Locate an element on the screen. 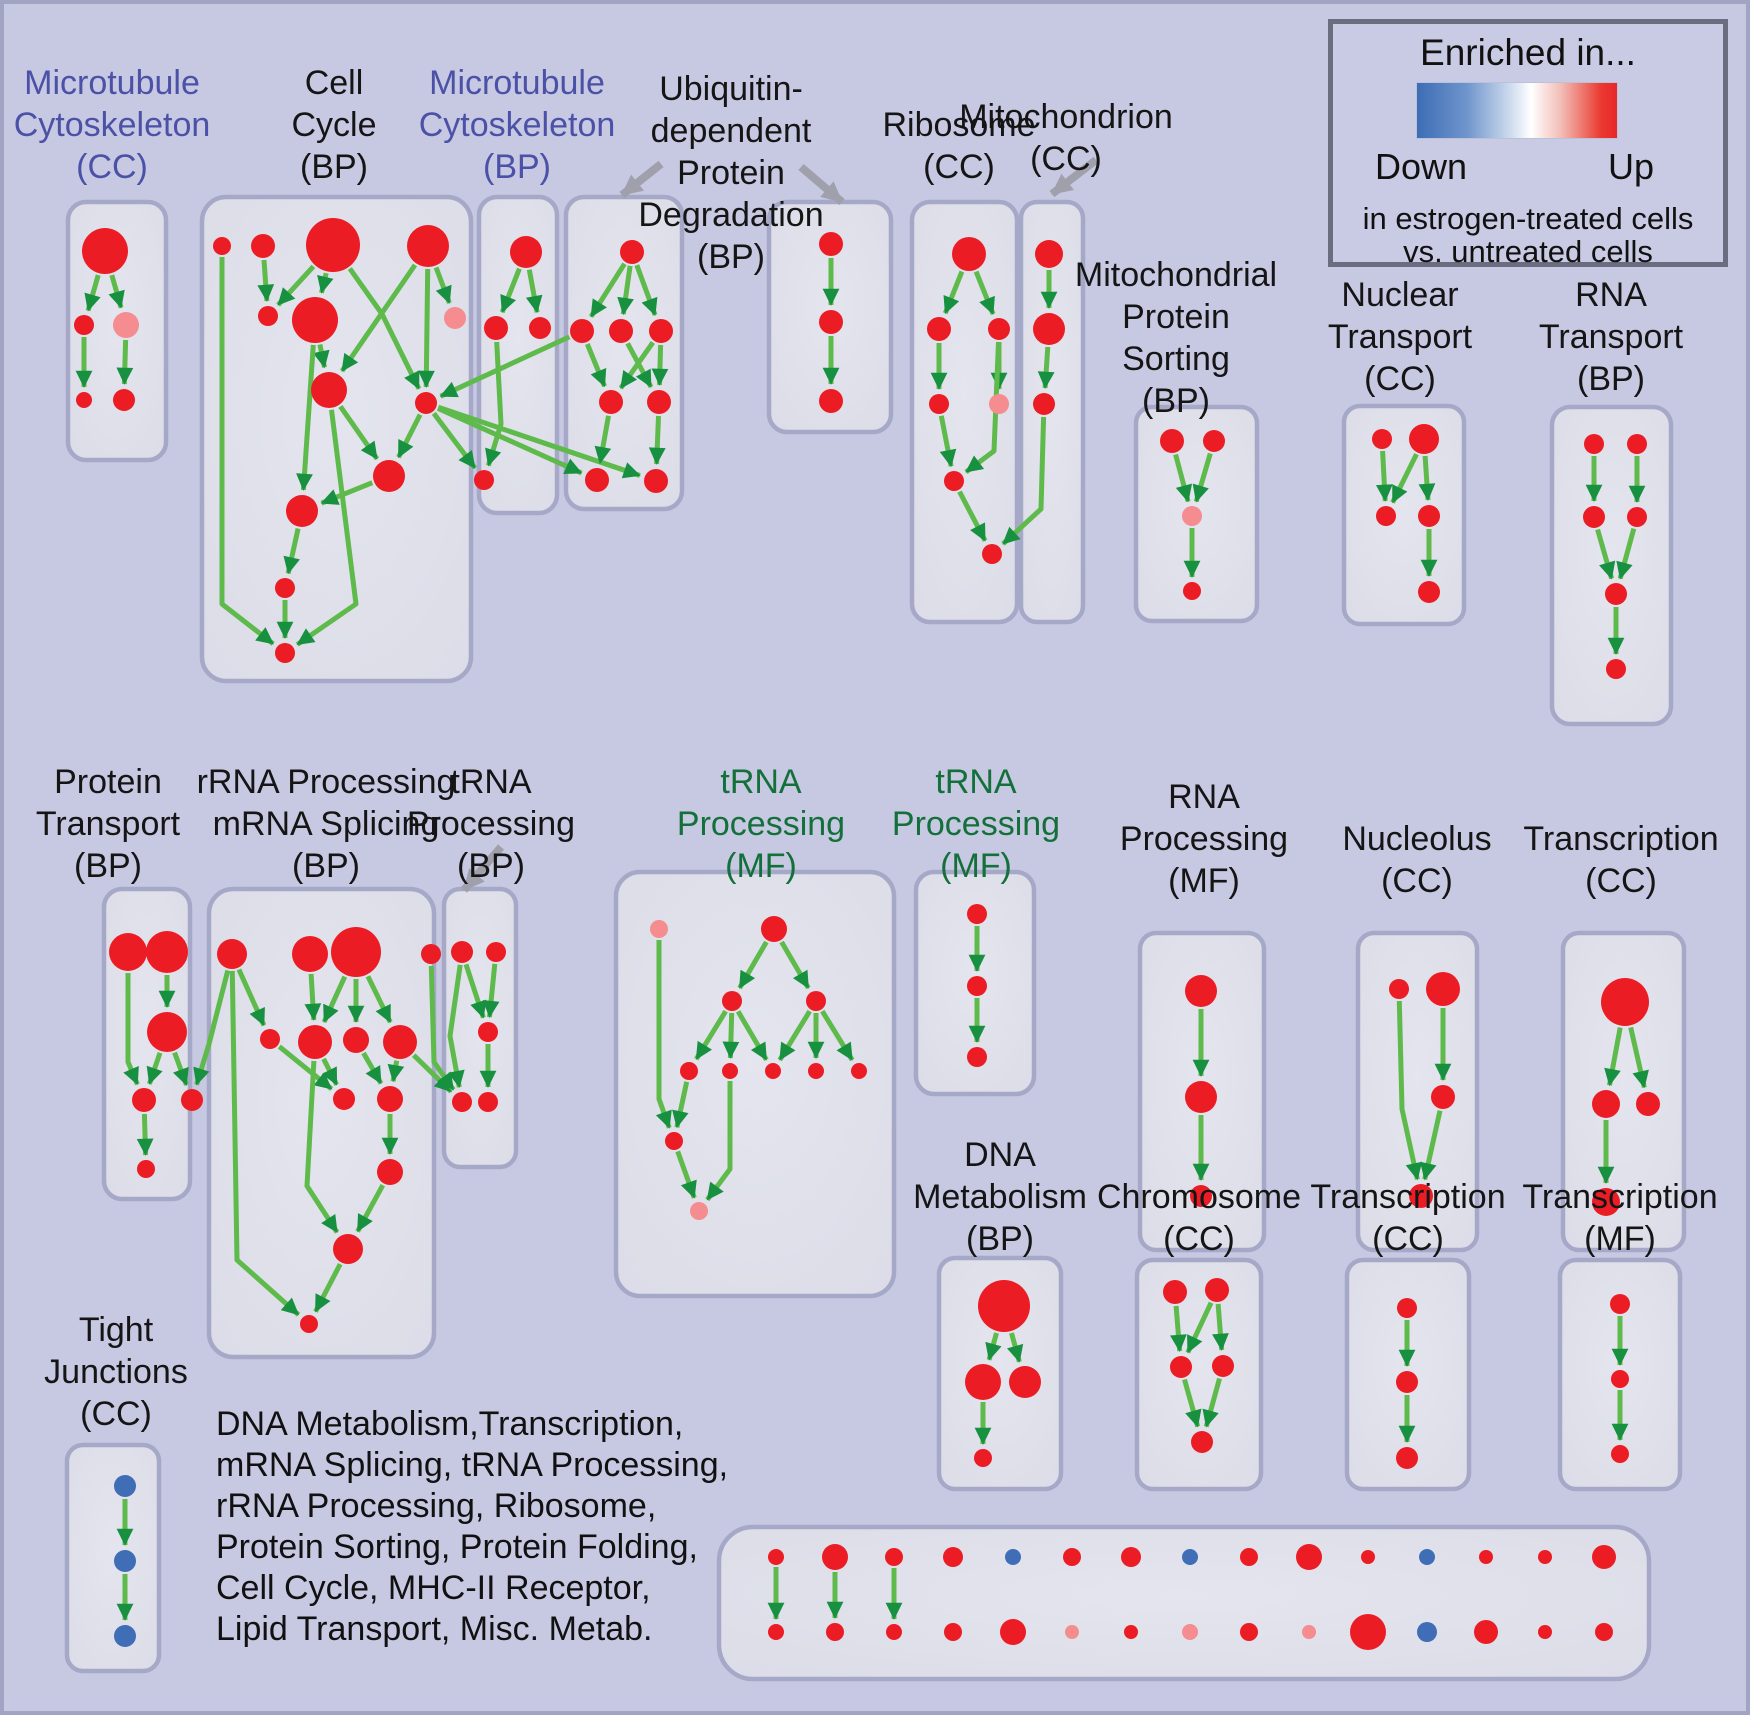 The image size is (1750, 1715). gene-node-rb5 is located at coordinates (999, 404).